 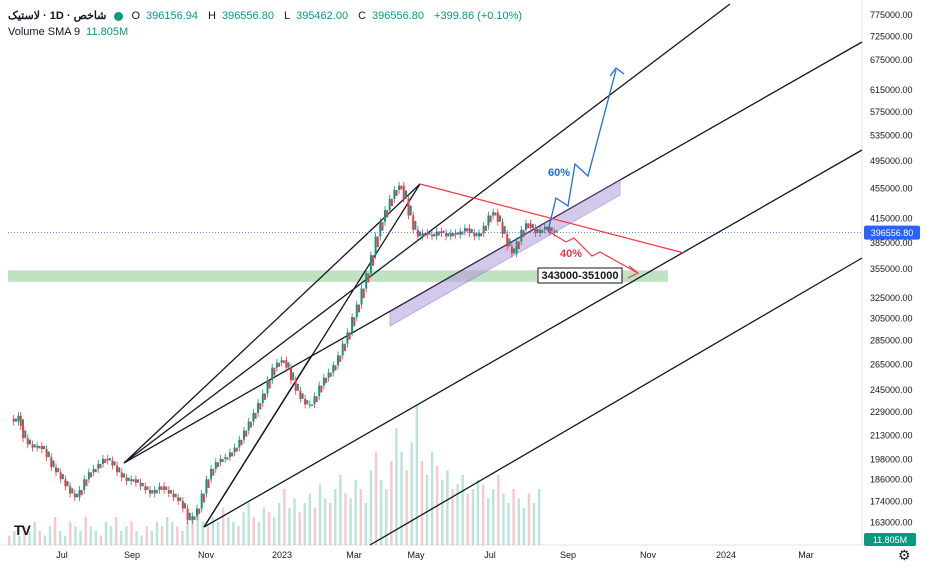 I want to click on price-axis-panel, so click(x=894, y=284).